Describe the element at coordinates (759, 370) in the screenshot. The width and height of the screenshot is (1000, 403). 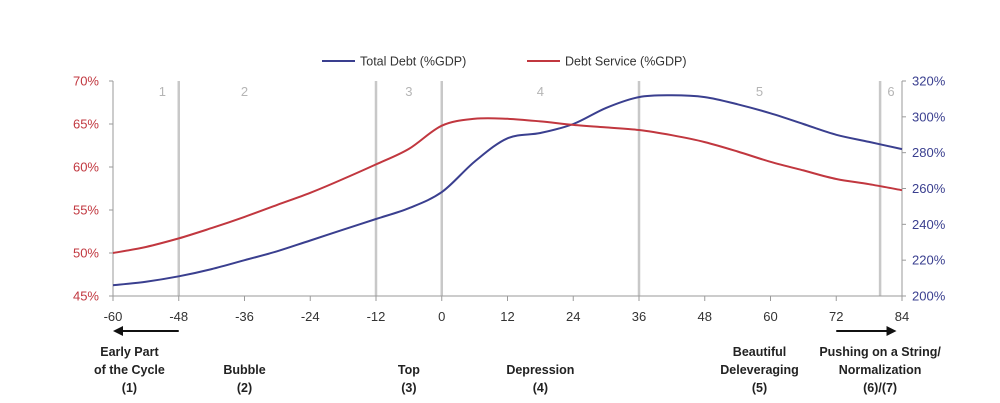
I see `stage-label: Deleveraging` at that location.